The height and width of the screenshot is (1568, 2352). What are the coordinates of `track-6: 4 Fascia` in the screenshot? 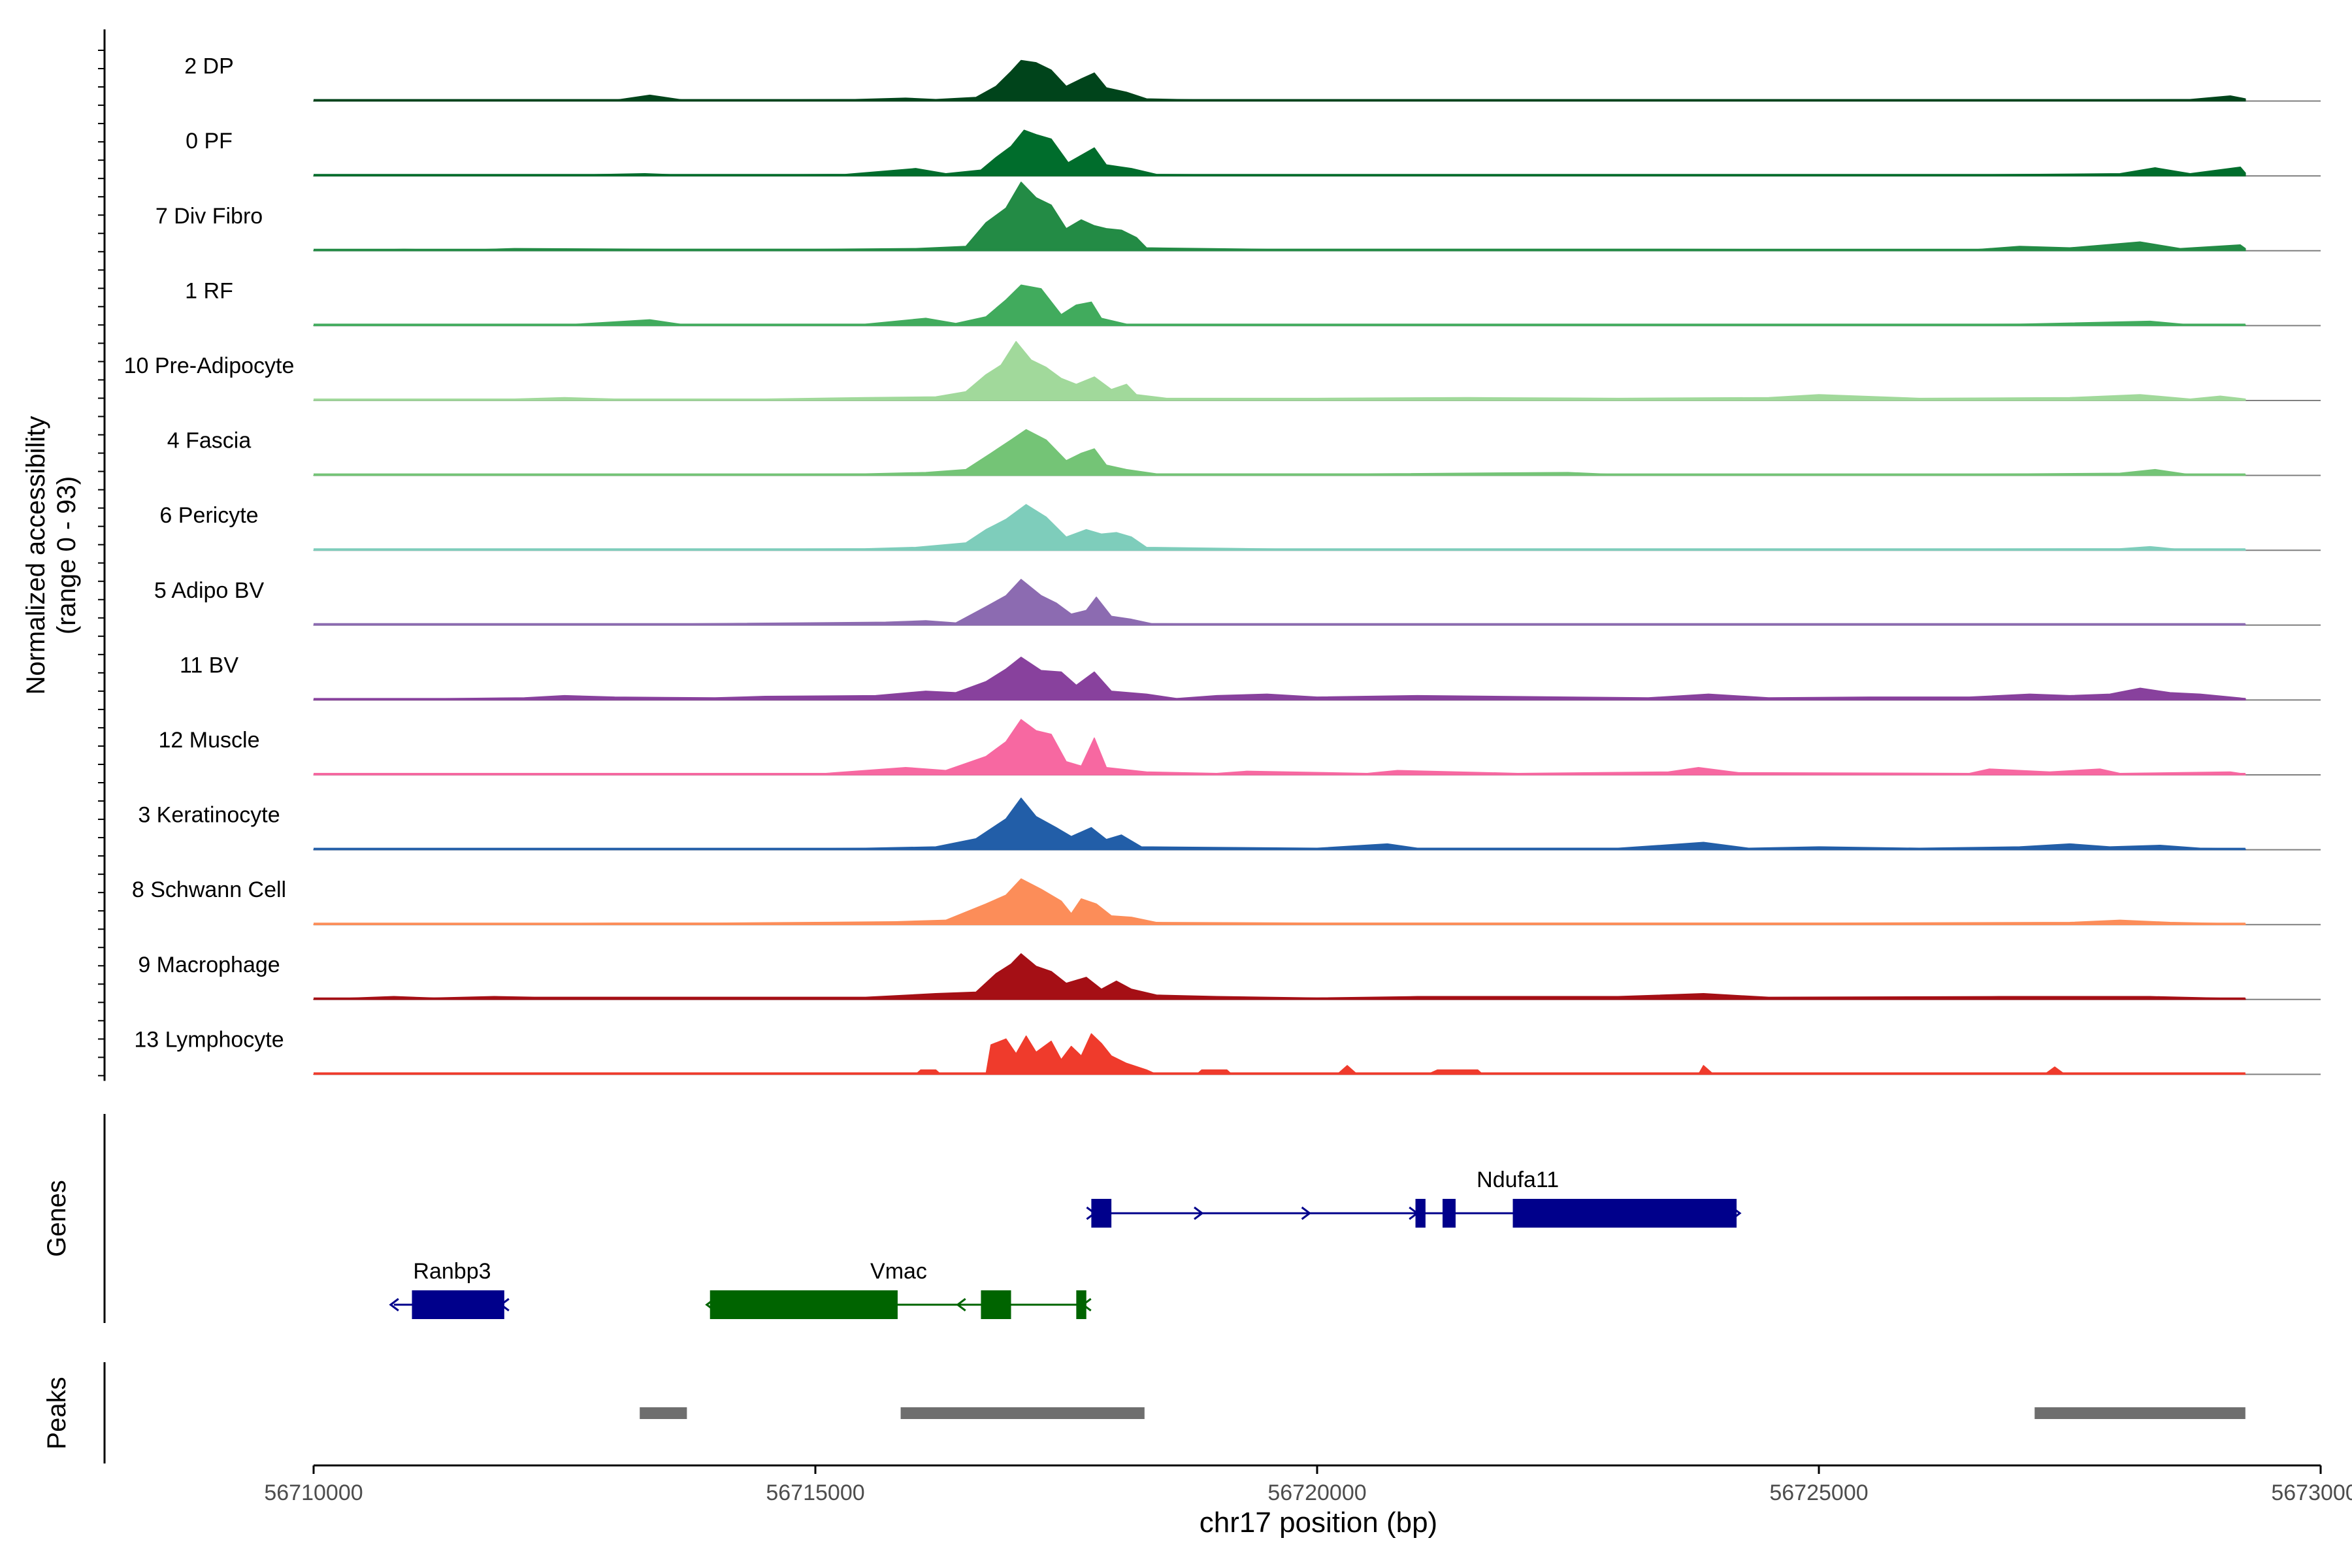 It's located at (1244, 452).